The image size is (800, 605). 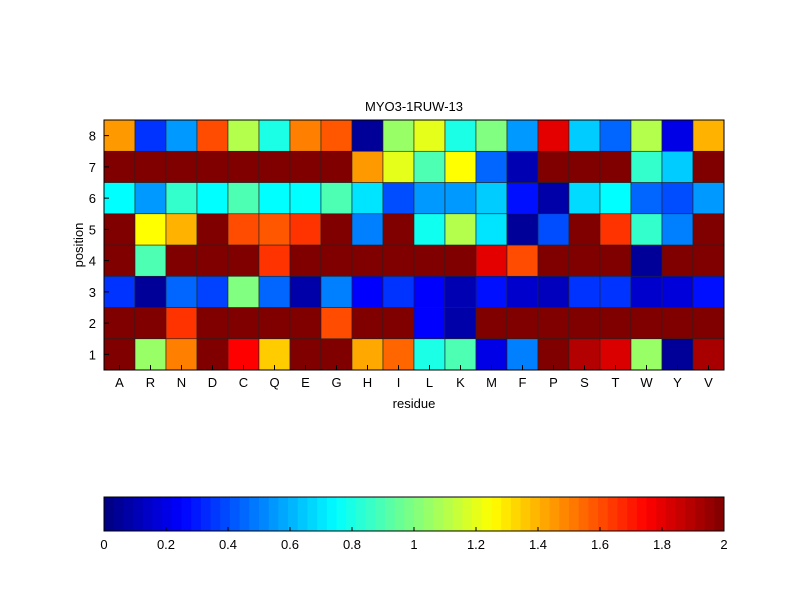 What do you see at coordinates (460, 382) in the screenshot?
I see `x-tick-label: K` at bounding box center [460, 382].